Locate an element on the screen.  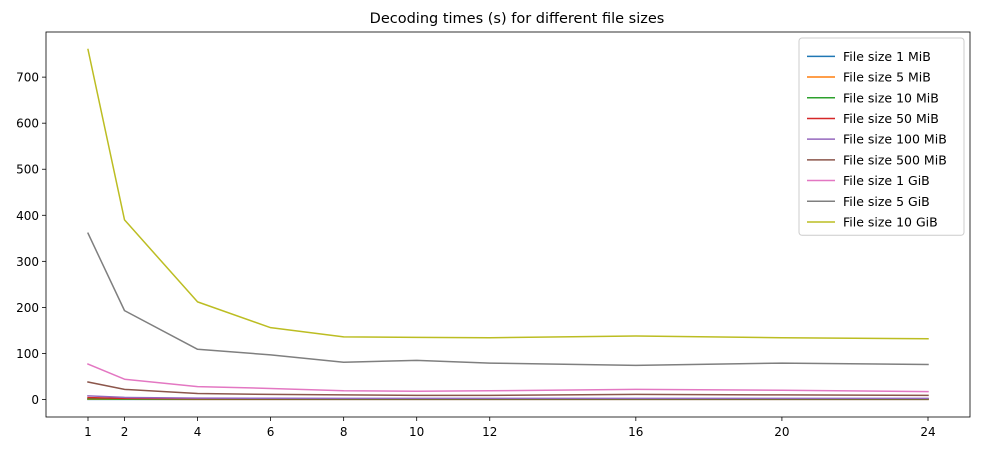
y-tick-label: 0 is located at coordinates (35, 400).